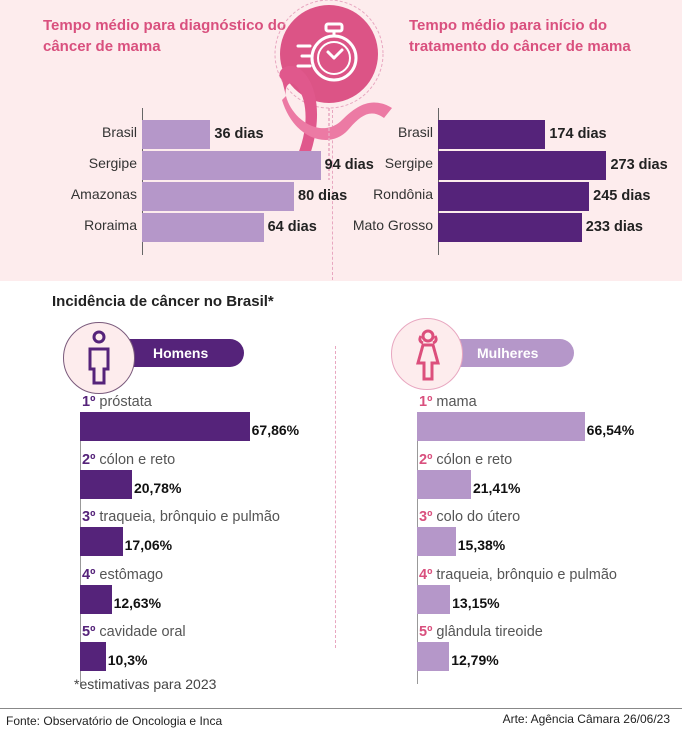  What do you see at coordinates (114, 721) in the screenshot?
I see `source-text: Fonte: Observatório de Oncologia e Inca` at bounding box center [114, 721].